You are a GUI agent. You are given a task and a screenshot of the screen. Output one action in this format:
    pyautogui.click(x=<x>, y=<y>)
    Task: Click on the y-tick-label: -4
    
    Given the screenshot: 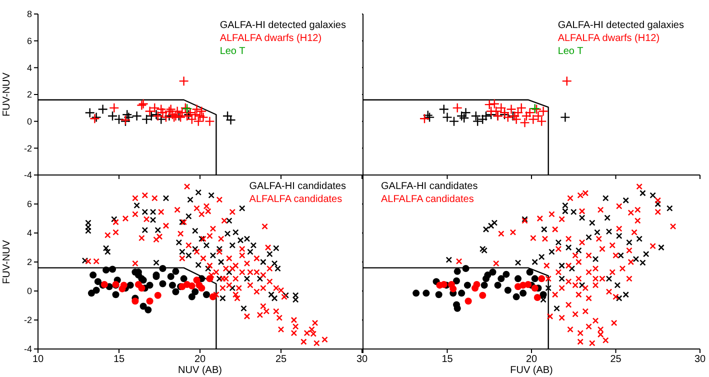 What is the action you would take?
    pyautogui.click(x=28, y=175)
    